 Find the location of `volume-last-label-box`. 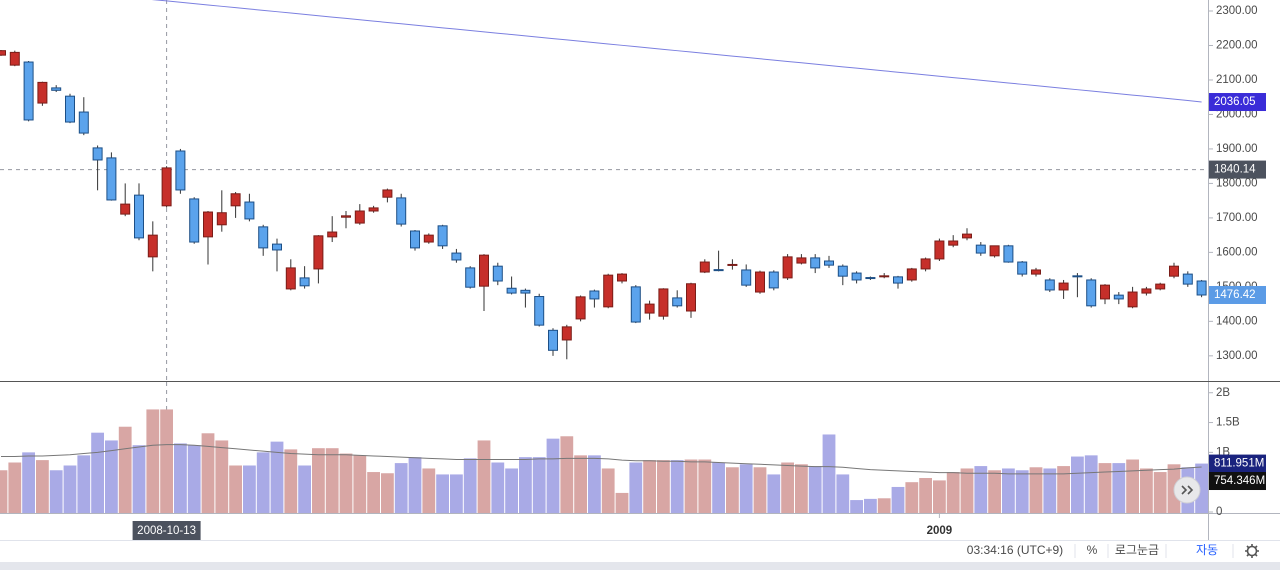

volume-last-label-box is located at coordinates (1237, 463).